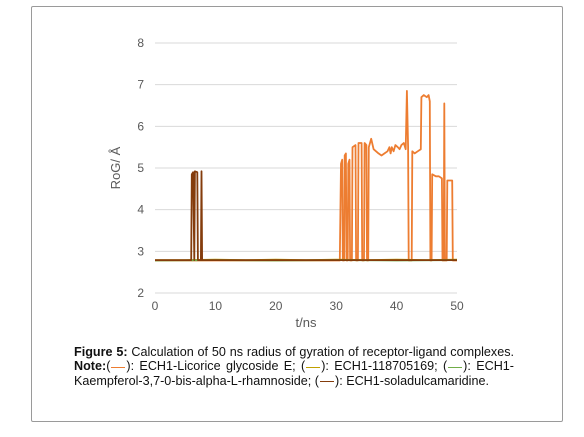 This screenshot has height=437, width=584. Describe the element at coordinates (276, 306) in the screenshot. I see `x-tick-label: 20` at that location.